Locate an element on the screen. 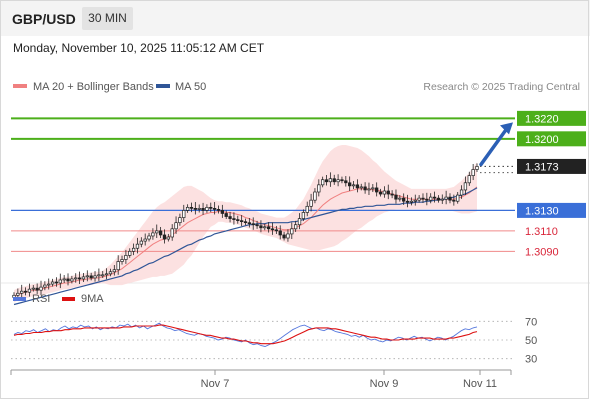 The image size is (590, 400). timeframe-badge: 30 MIN is located at coordinates (107, 18).